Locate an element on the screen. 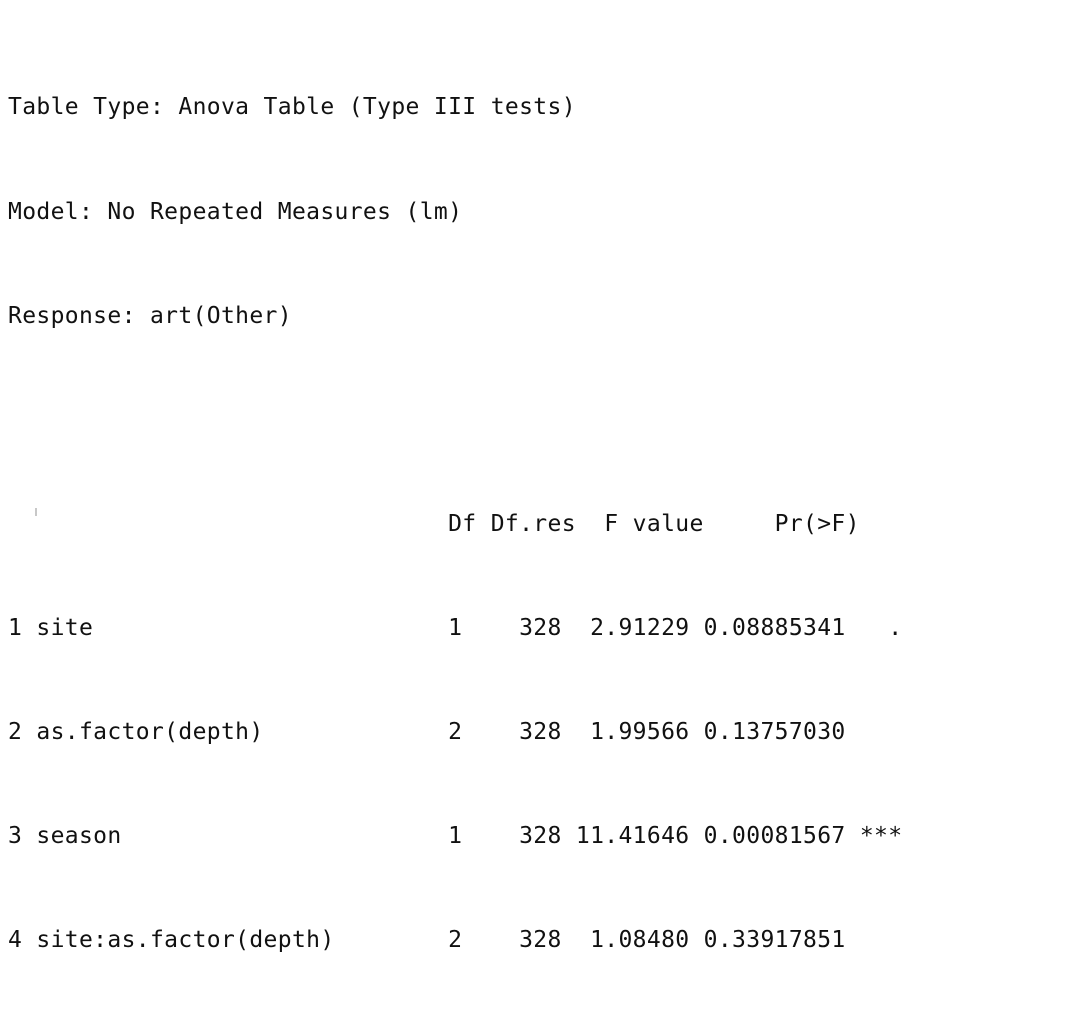 The width and height of the screenshot is (1086, 1032). table-row: 5 site:season 1 328 0.14429 0.70429465 is located at coordinates (462, 1029).